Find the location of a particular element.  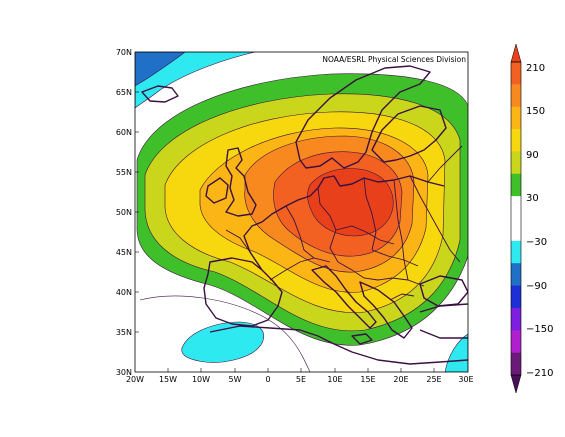

lat-label: 35N is located at coordinates (124, 332).